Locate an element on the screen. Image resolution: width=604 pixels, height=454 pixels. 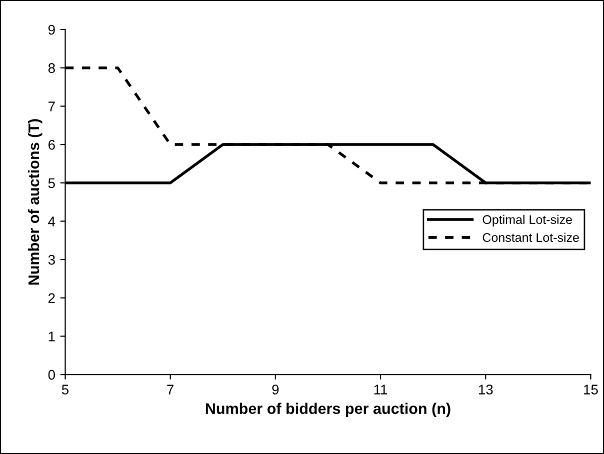
x-tick-label: 13 is located at coordinates (485, 389).